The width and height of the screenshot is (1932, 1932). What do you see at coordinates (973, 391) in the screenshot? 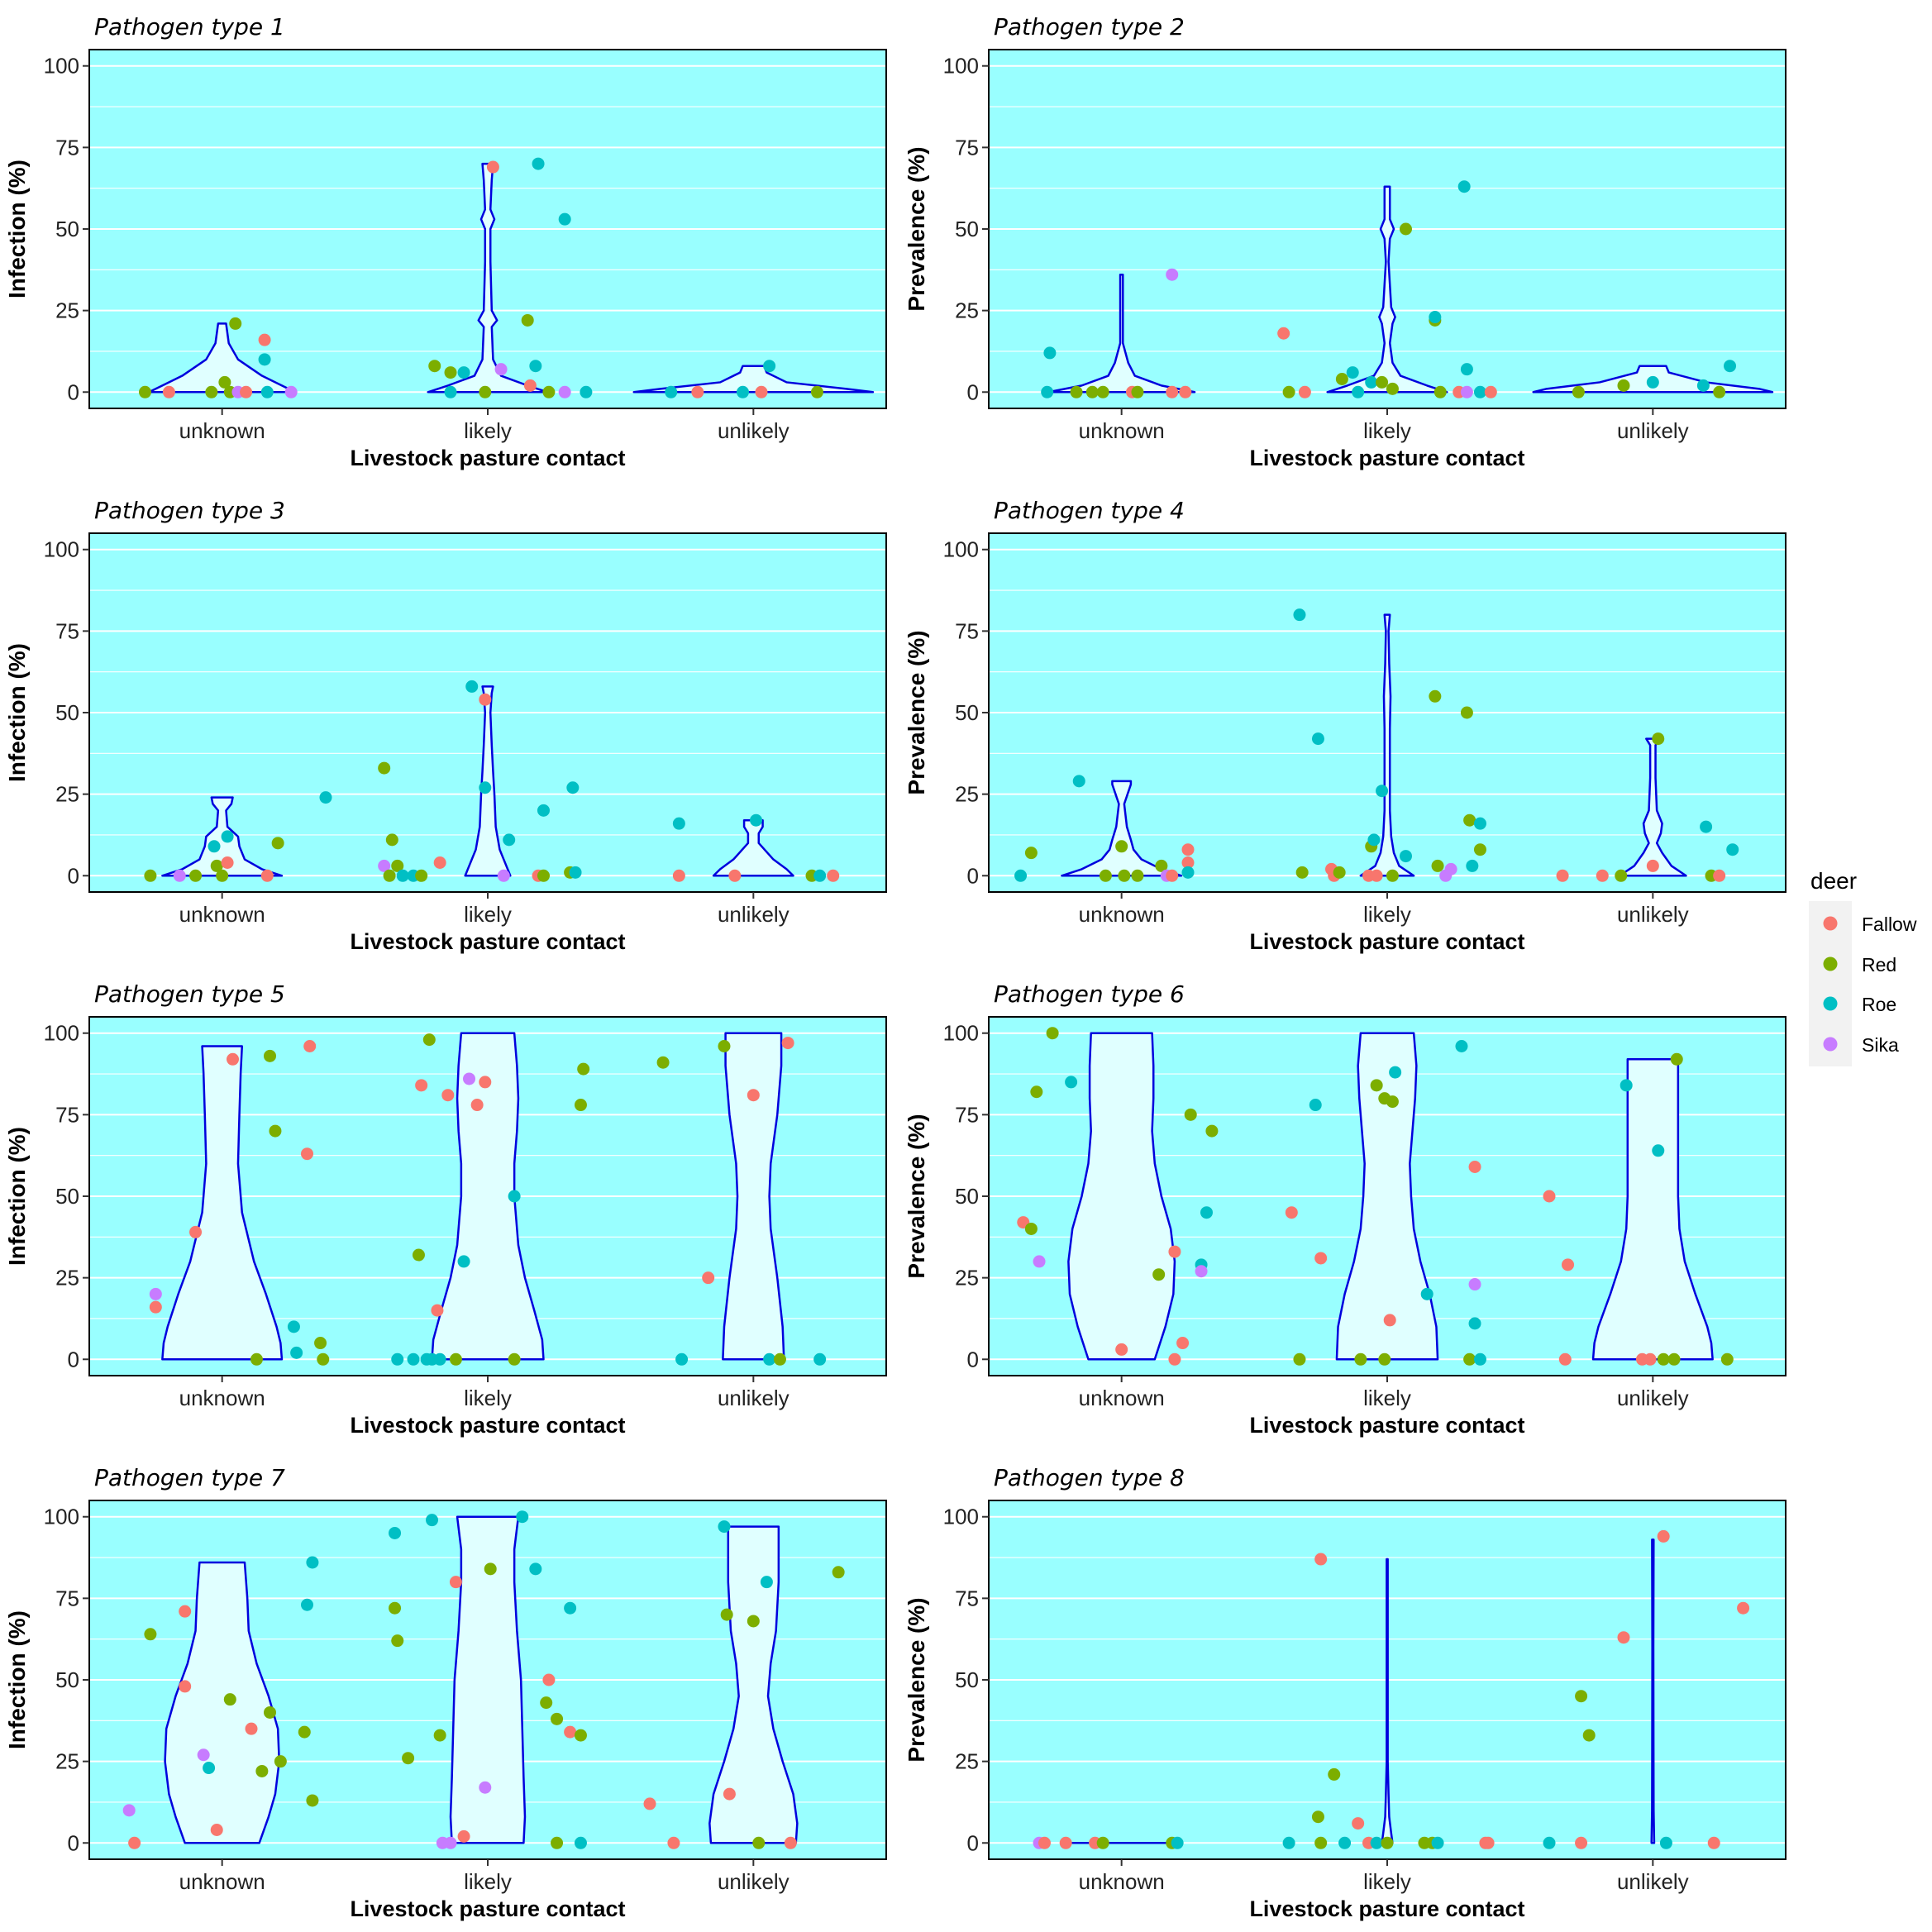
I see `y-tick-label: 0` at bounding box center [973, 391].